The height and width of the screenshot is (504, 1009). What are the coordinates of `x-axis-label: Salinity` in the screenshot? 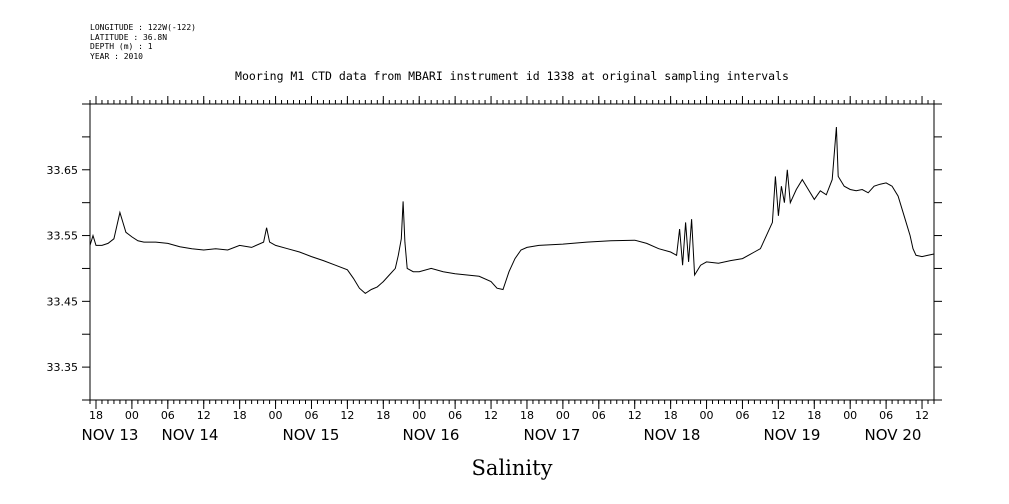 It's located at (512, 468).